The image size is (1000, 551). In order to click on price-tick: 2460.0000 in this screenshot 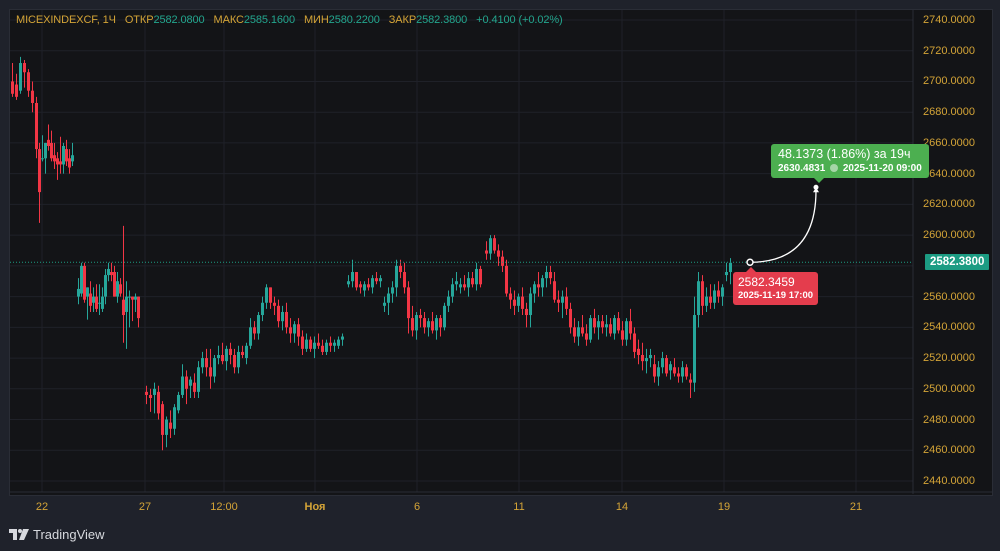, I will do `click(949, 450)`.